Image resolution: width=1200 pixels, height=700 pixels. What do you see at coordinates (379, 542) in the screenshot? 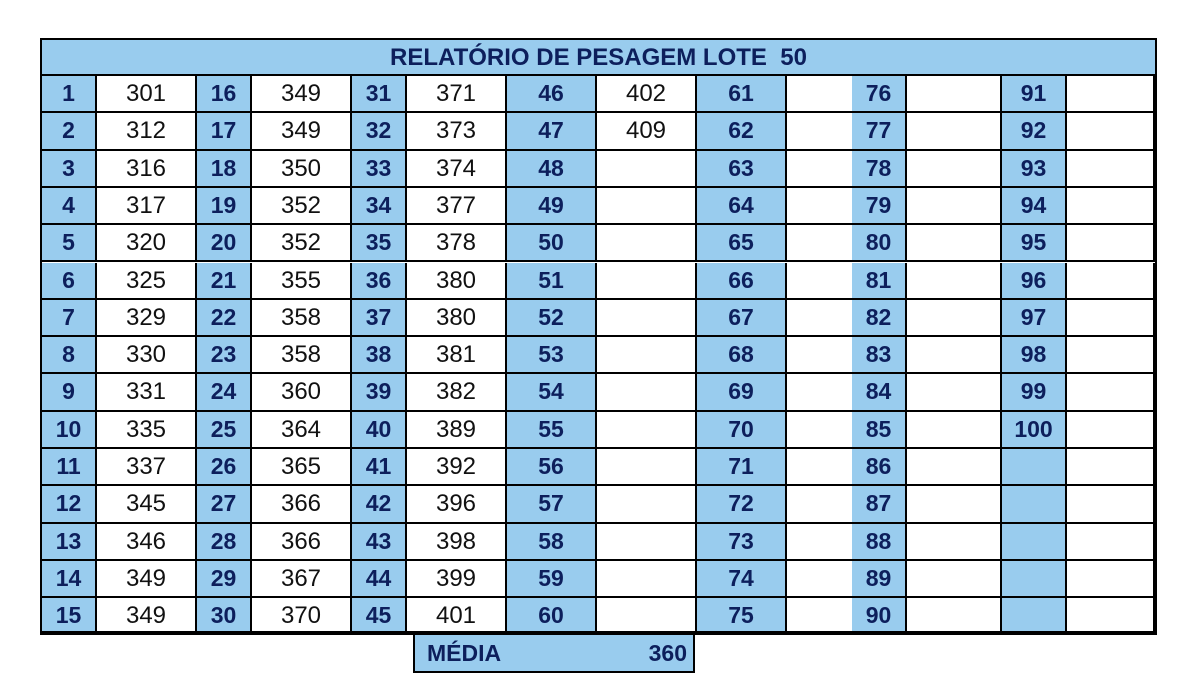
I see `lot-number-cell: 43` at bounding box center [379, 542].